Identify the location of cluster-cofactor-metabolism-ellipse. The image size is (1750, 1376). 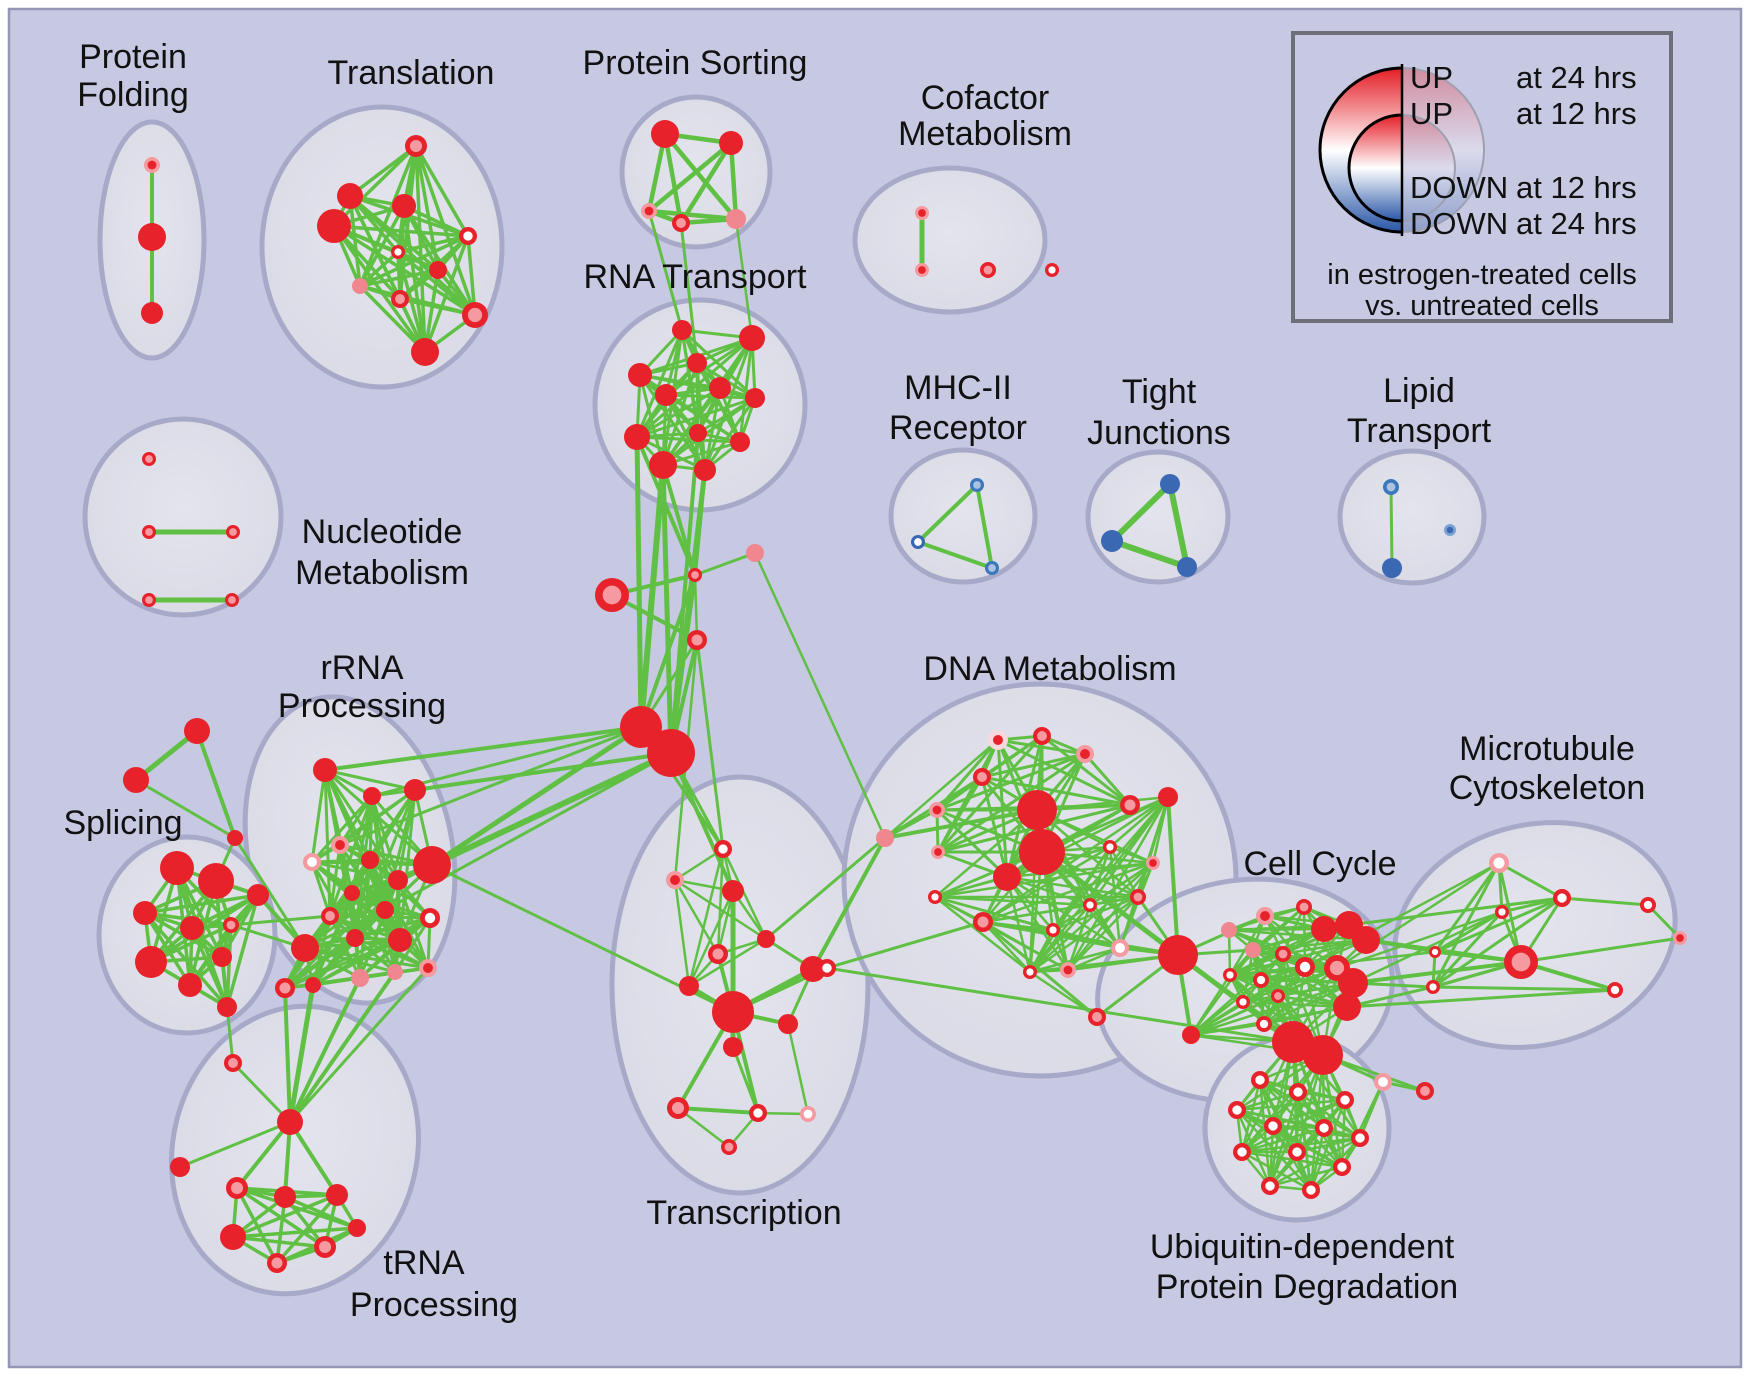
(950, 240).